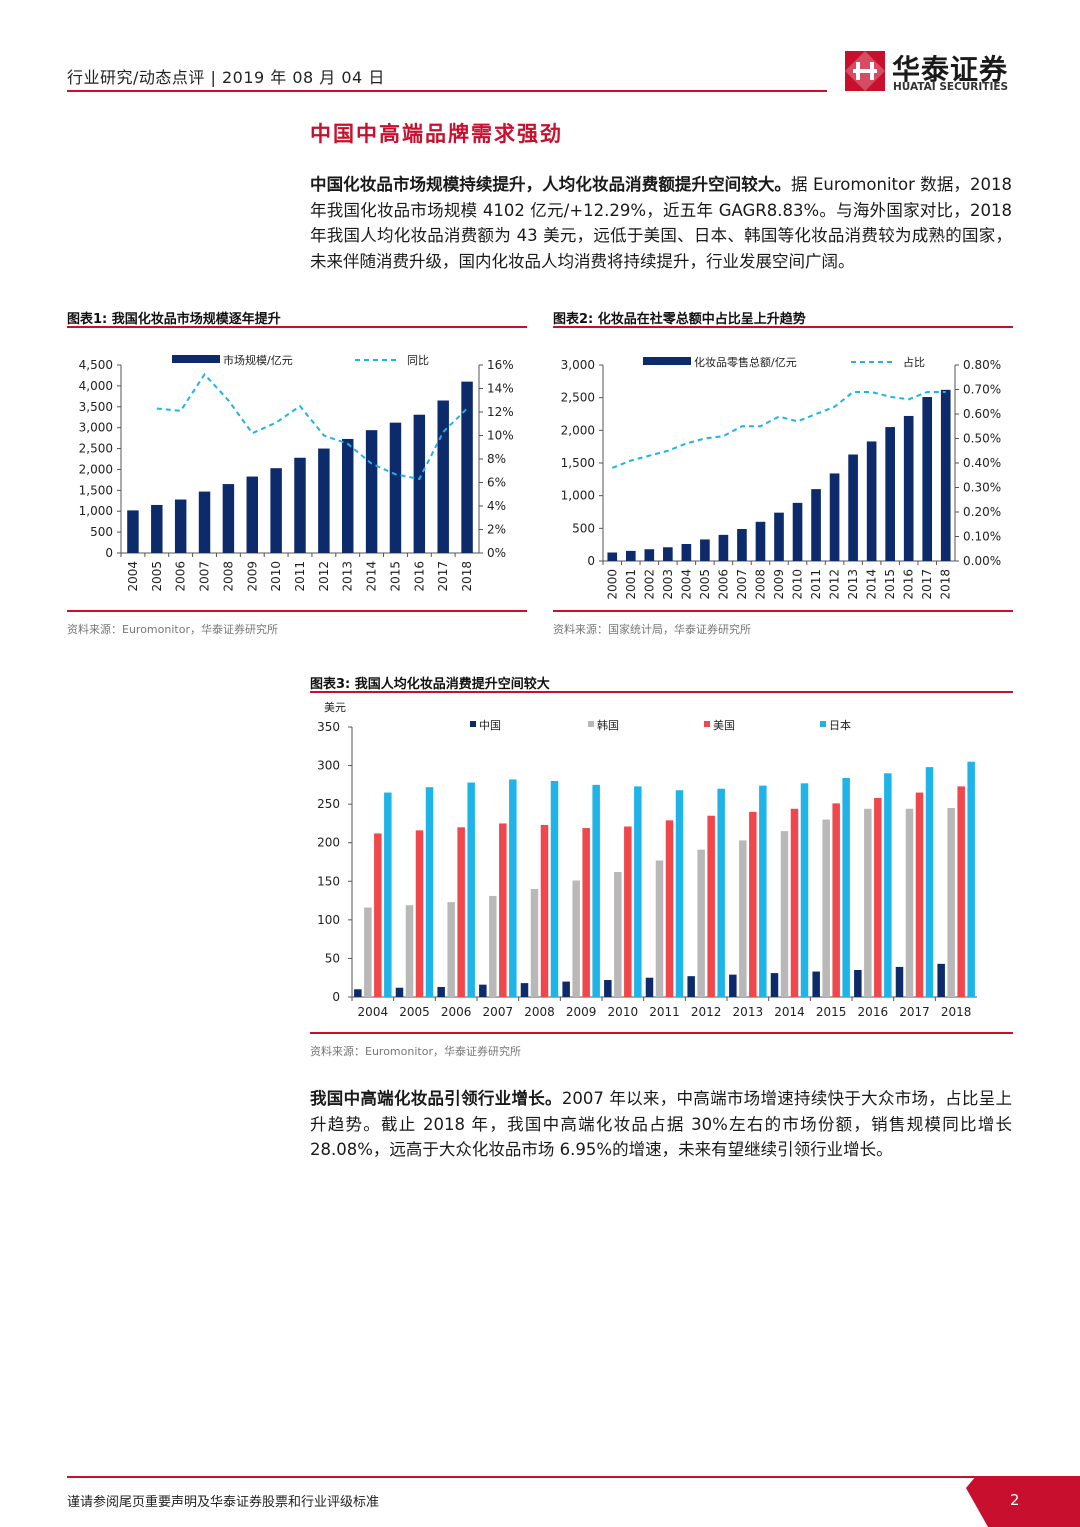 Image resolution: width=1080 pixels, height=1527 pixels. I want to click on x-tick-label: 2017, so click(914, 1012).